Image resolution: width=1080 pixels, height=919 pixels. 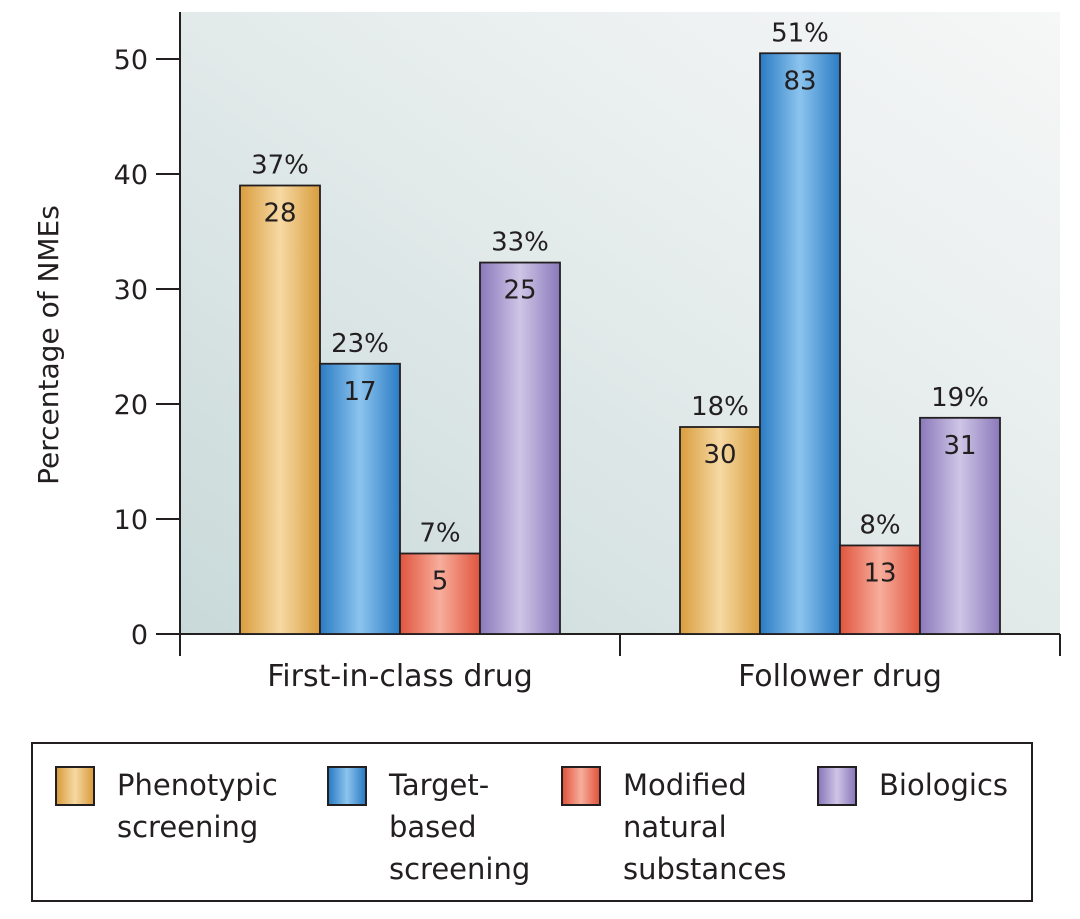 I want to click on legend-label-biologics: Biologics, so click(x=944, y=785).